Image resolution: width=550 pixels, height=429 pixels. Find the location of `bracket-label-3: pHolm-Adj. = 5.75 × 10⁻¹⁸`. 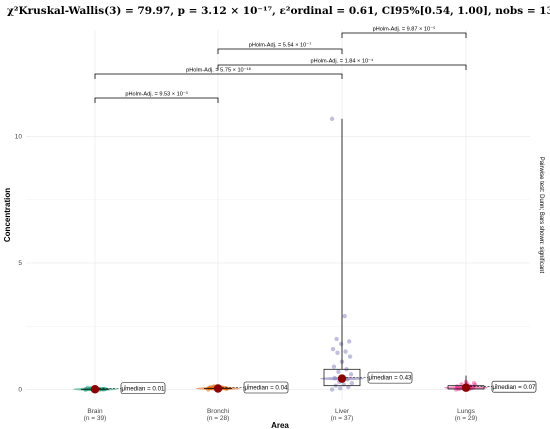

bracket-label-3: pHolm-Adj. = 5.75 × 10⁻¹⁸ is located at coordinates (218, 70).